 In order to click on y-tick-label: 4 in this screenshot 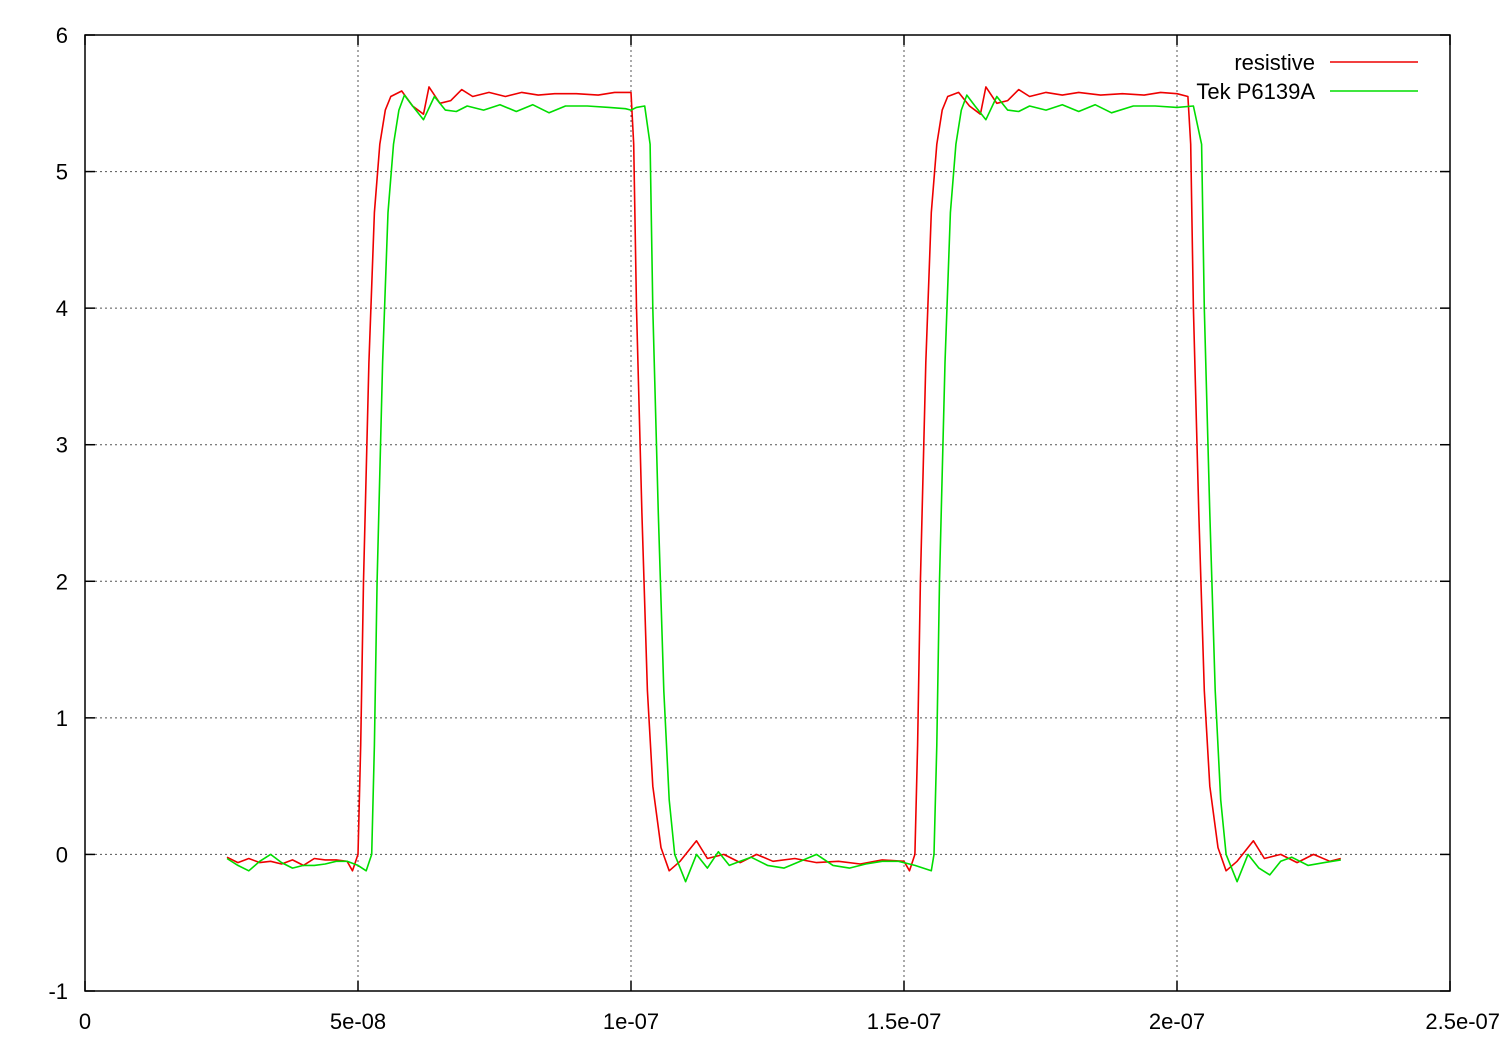, I will do `click(62, 308)`.